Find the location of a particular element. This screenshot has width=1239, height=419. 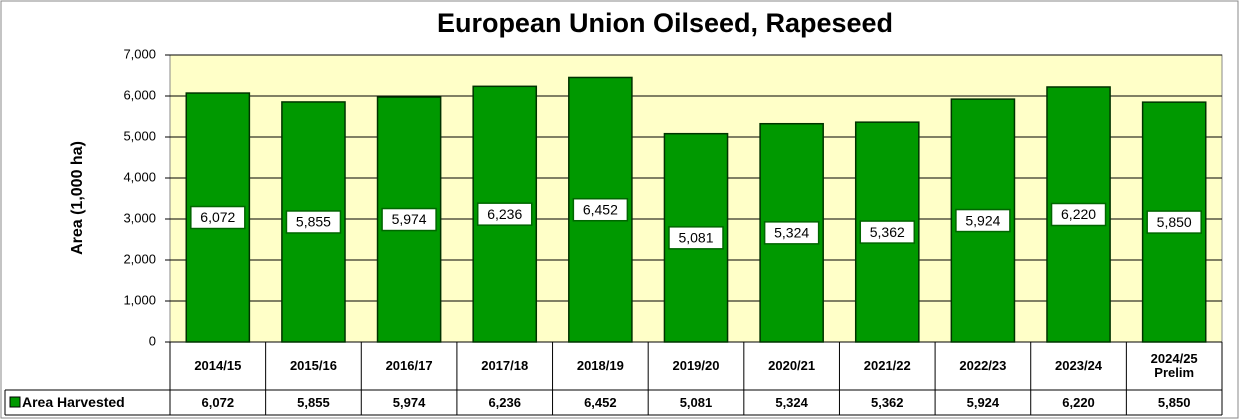

table-value-box: 5,924 is located at coordinates (983, 402).